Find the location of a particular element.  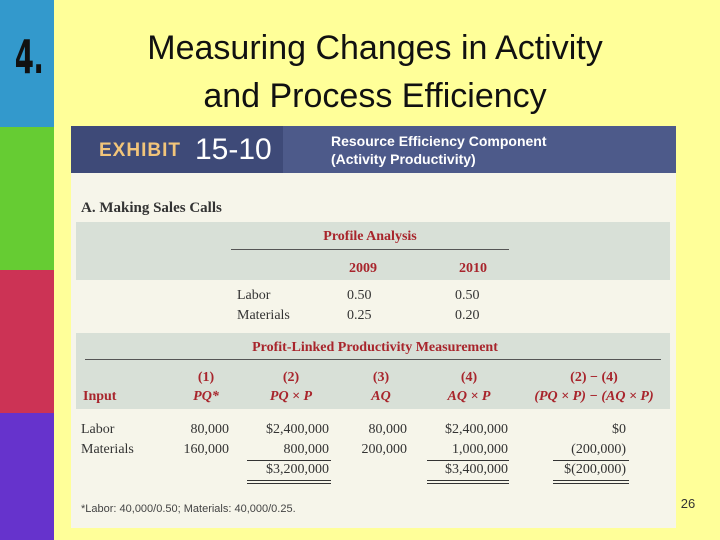

plm-total: $3,200,000 is located at coordinates (297, 469).